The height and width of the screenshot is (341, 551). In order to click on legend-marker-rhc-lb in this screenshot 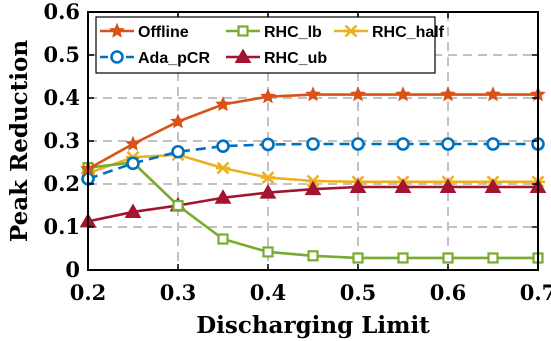, I will do `click(243, 31)`.